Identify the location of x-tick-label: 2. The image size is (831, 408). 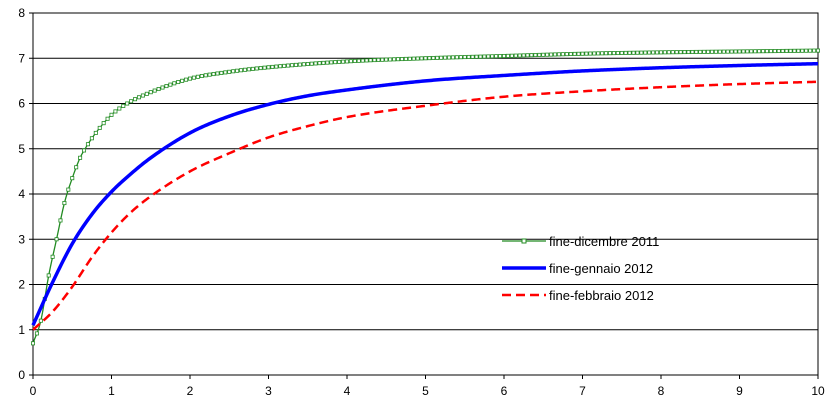
(190, 391).